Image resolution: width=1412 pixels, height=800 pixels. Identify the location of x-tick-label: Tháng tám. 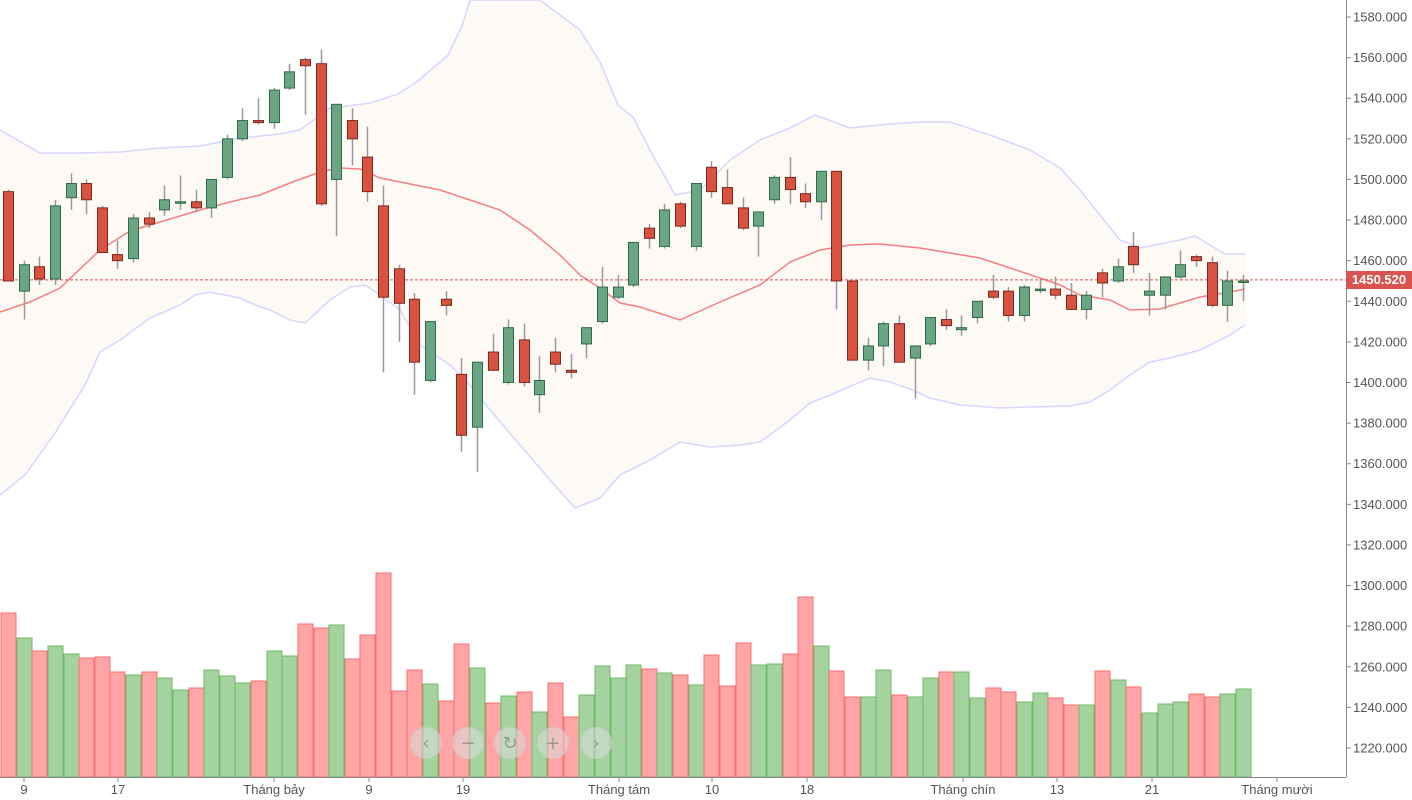
(619, 789).